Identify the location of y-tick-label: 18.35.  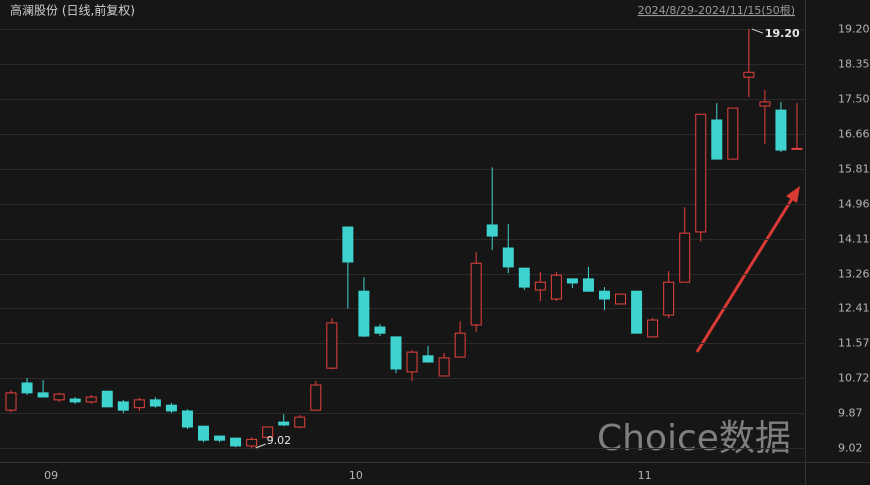
(854, 64).